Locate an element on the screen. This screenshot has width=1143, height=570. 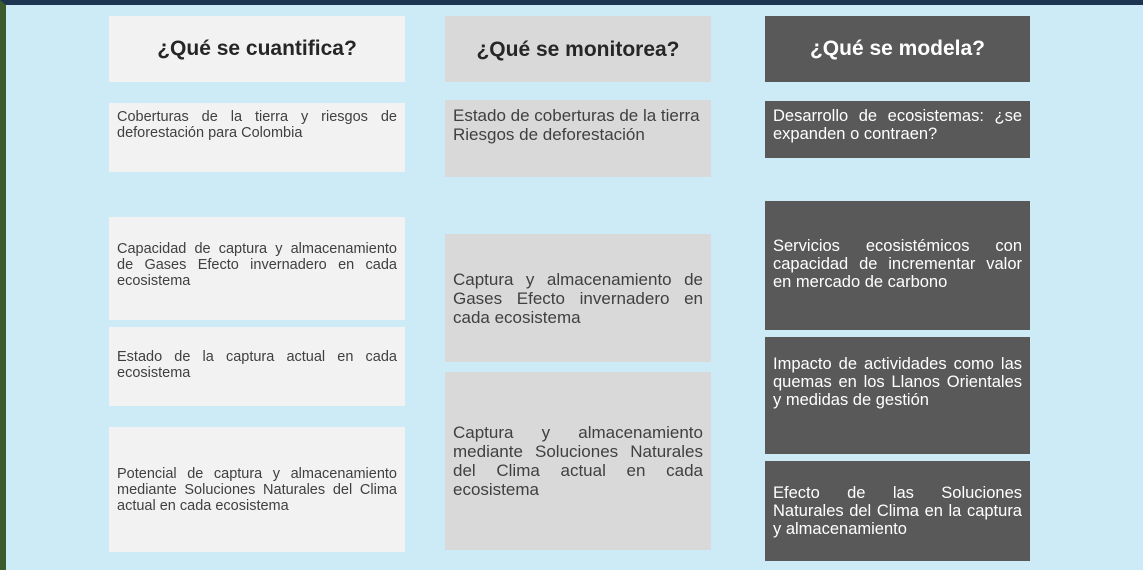
monitor-line: Riesgos de deforestación is located at coordinates (549, 134).